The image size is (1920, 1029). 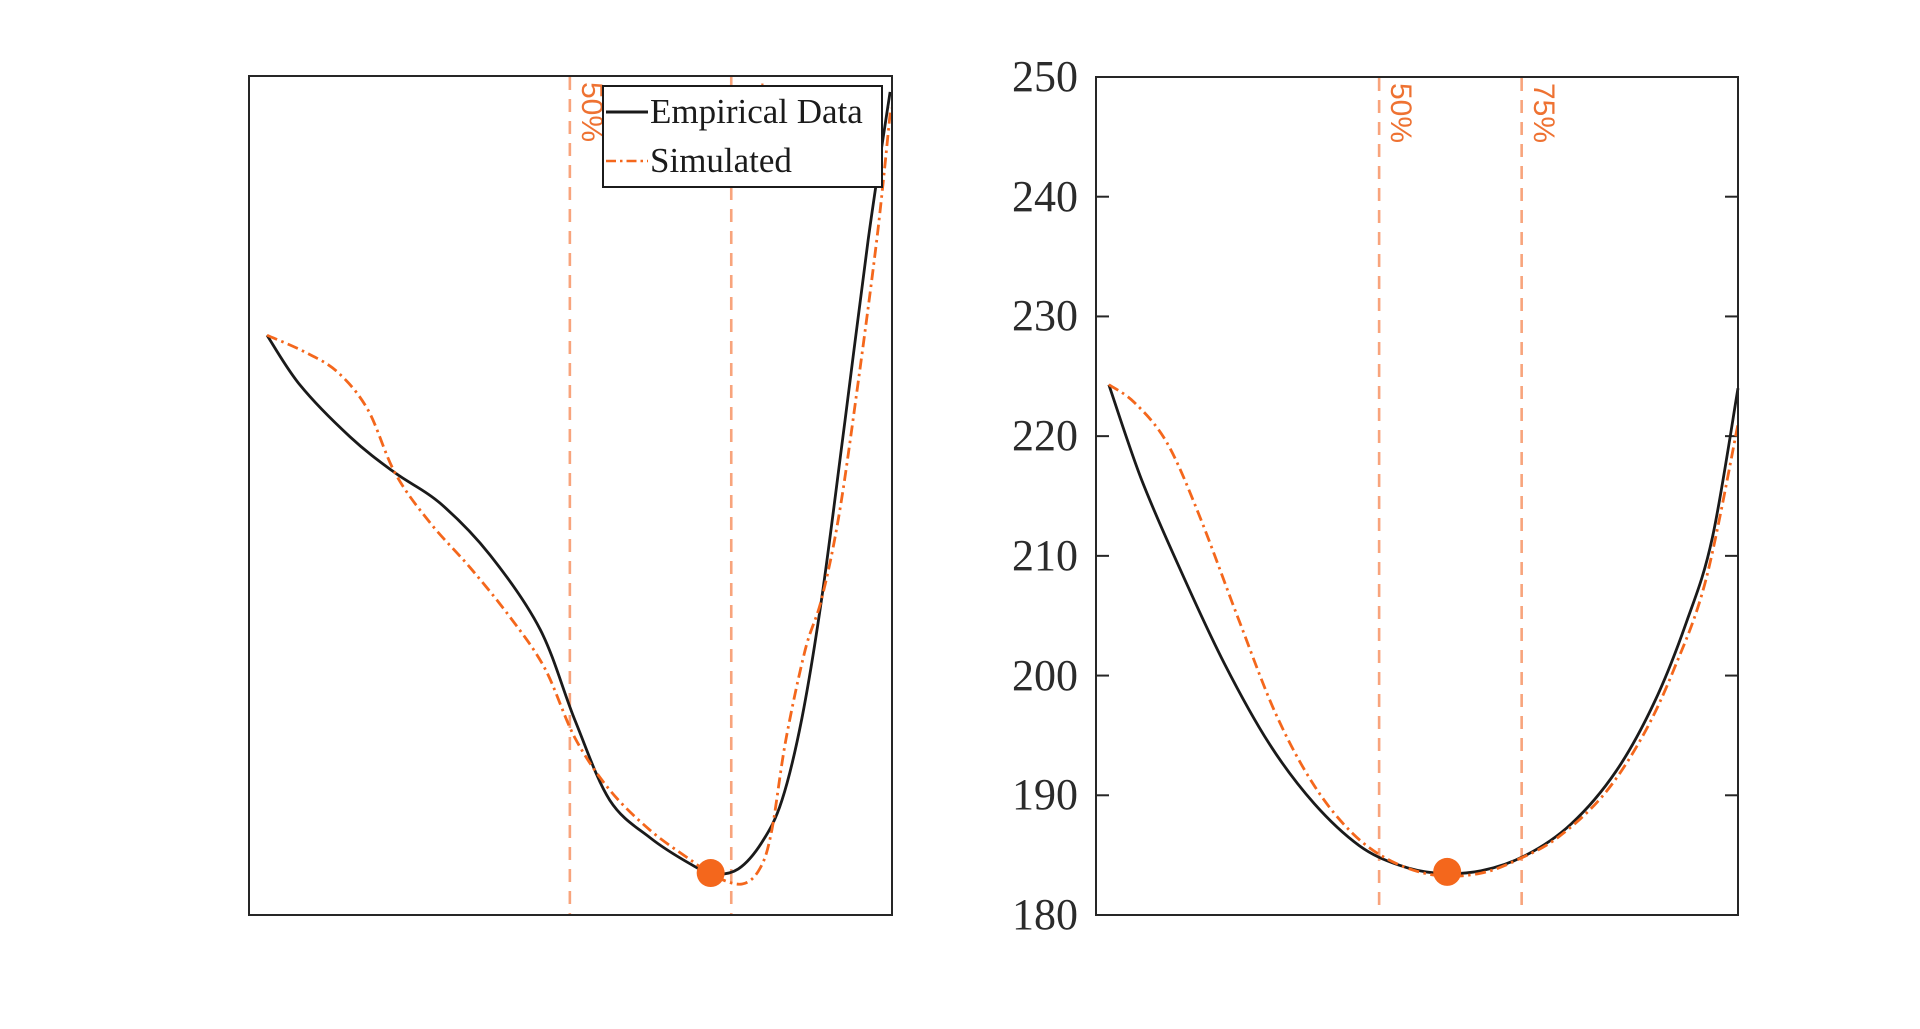 I want to click on y-tick-label-190: 190, so click(x=1045, y=795).